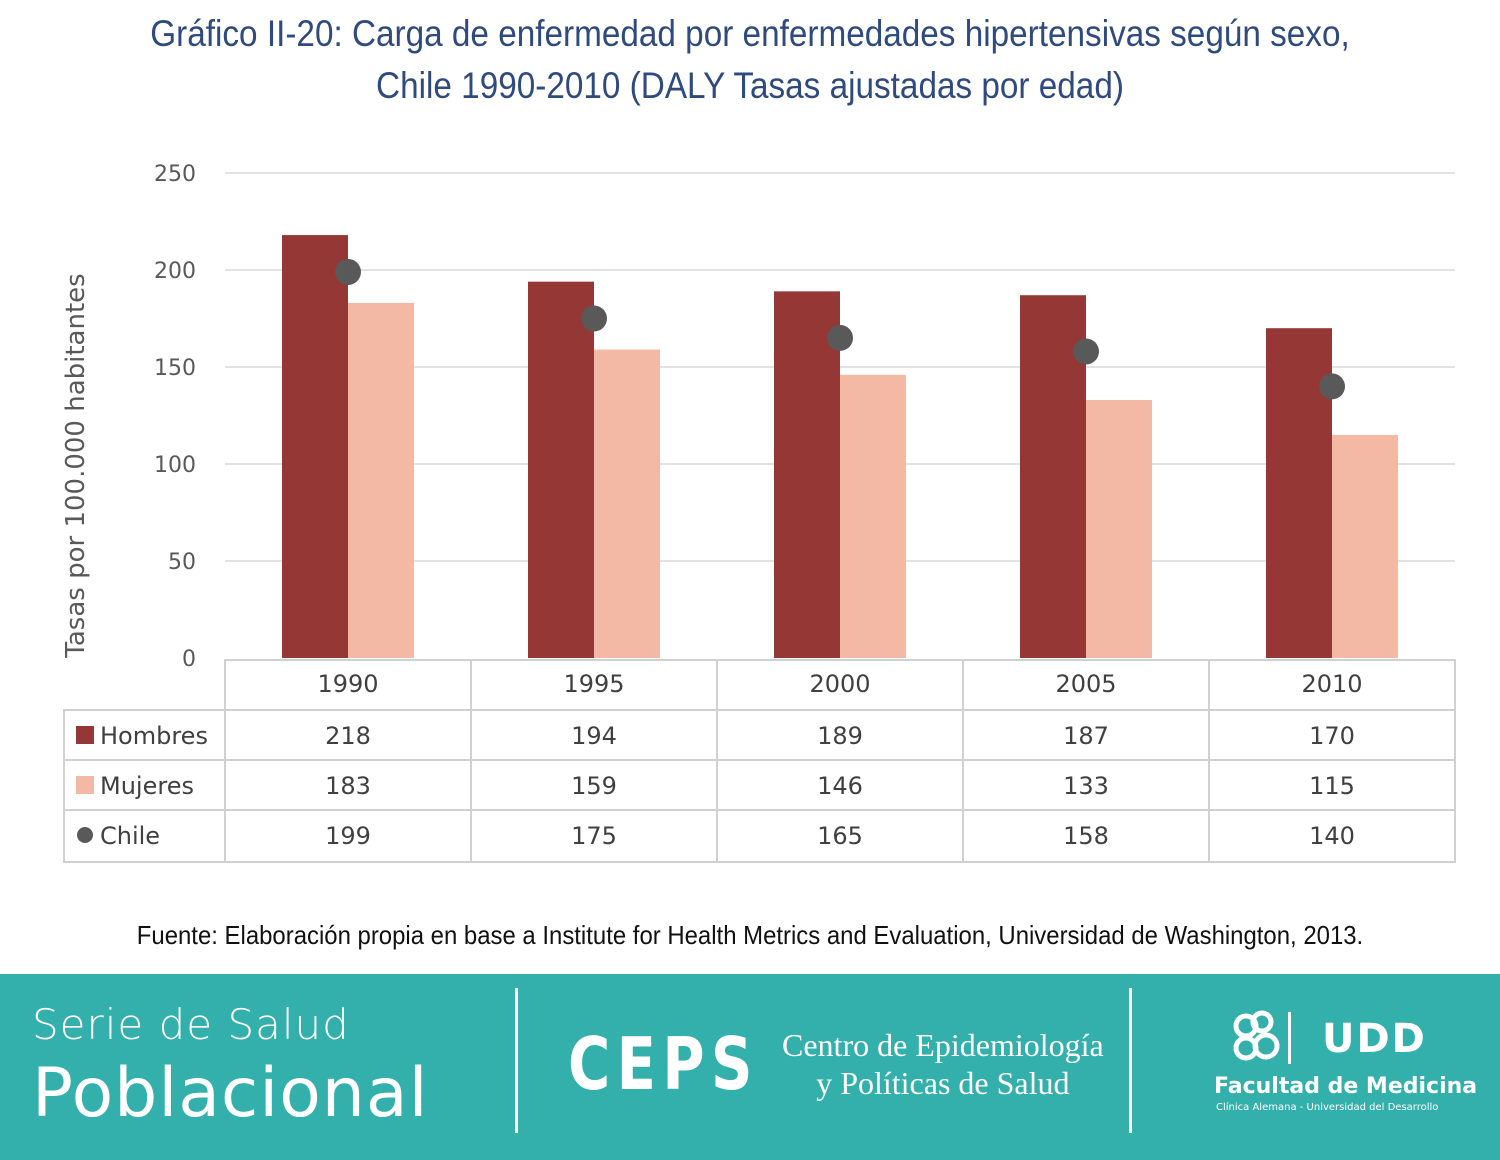  What do you see at coordinates (1086, 836) in the screenshot?
I see `data-label: 158` at bounding box center [1086, 836].